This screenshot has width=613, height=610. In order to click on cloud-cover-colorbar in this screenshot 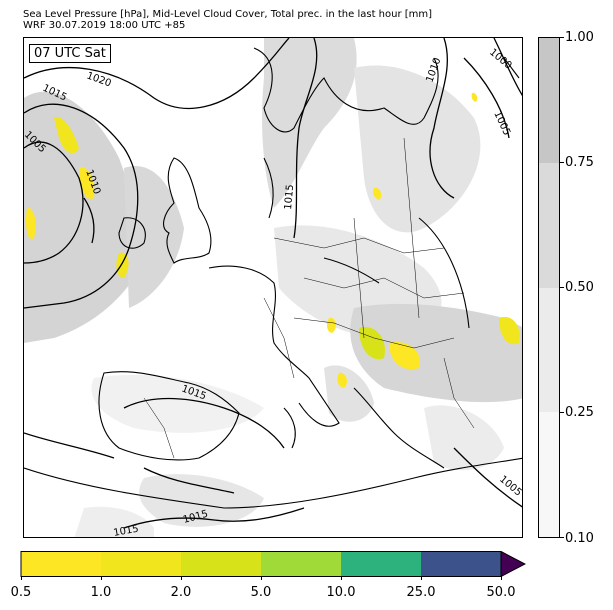, I will do `click(549, 287)`.